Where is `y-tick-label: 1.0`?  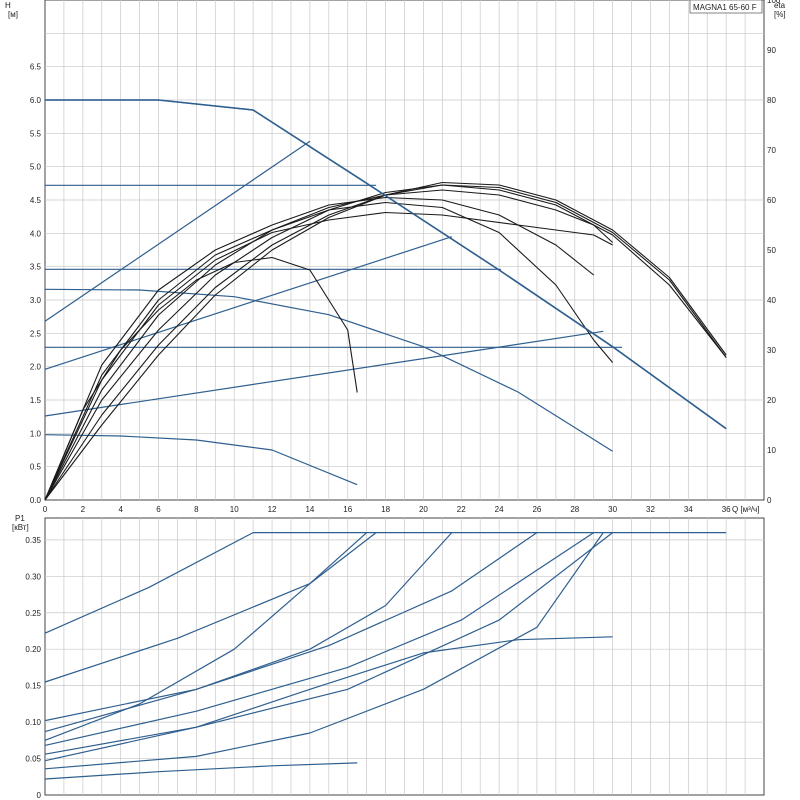 y-tick-label: 1.0 is located at coordinates (36, 433).